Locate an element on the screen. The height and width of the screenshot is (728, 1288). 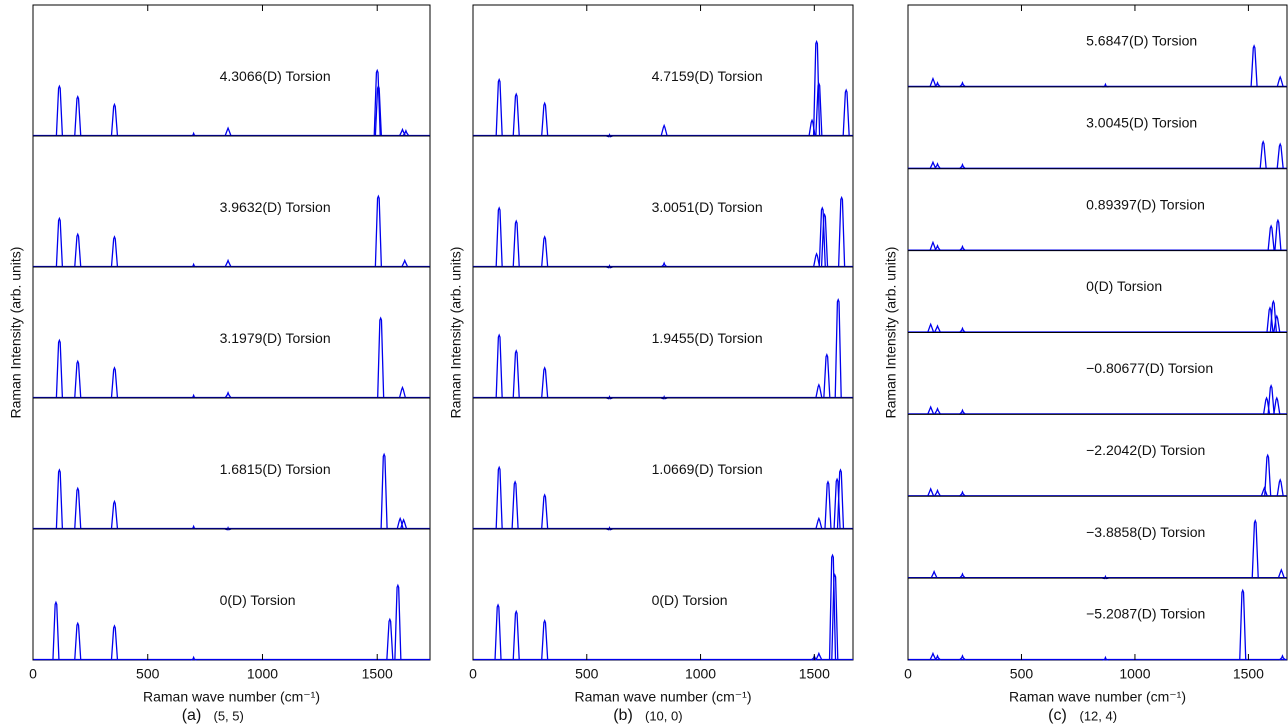
caption: (b) is located at coordinates (623, 715).